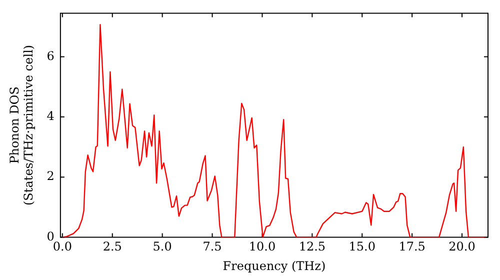 This screenshot has height=280, width=500. What do you see at coordinates (62, 247) in the screenshot?
I see `x-tick-label: 0.0` at bounding box center [62, 247].